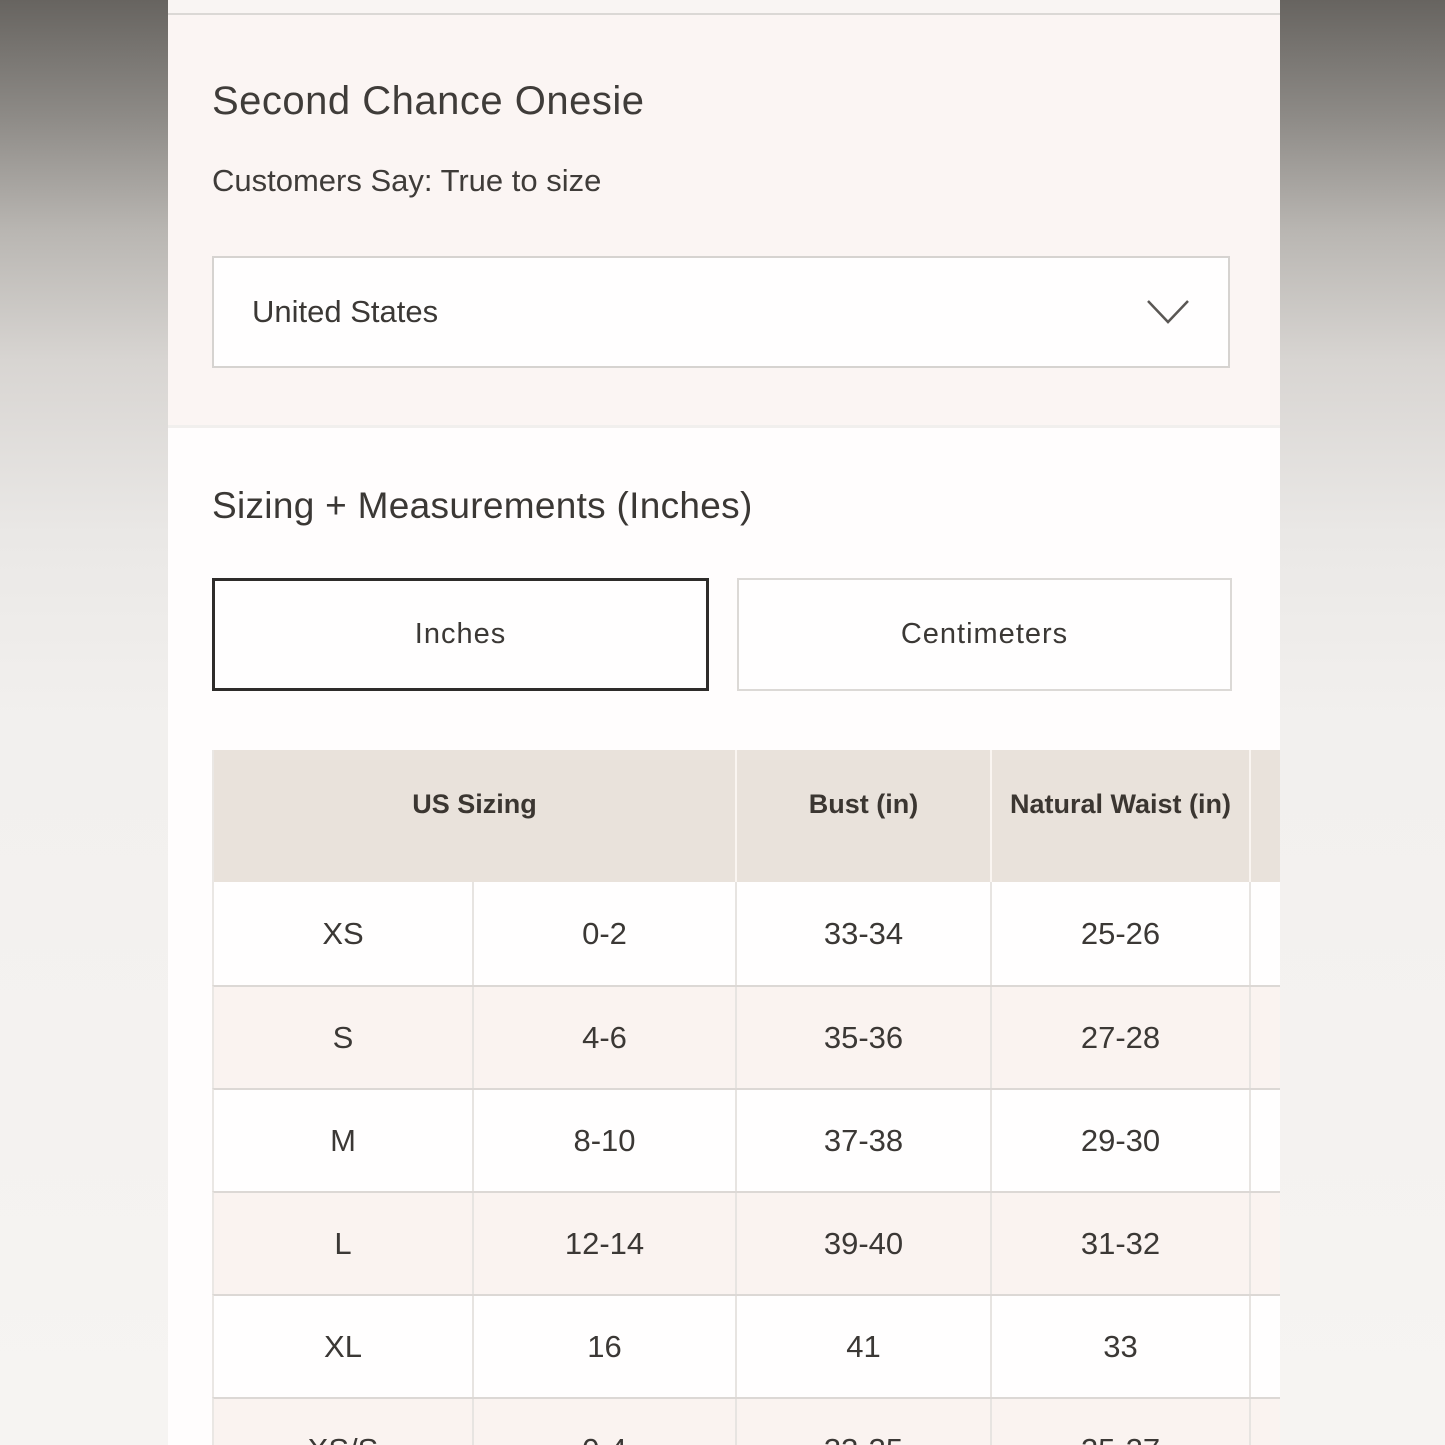 The height and width of the screenshot is (1445, 1445). What do you see at coordinates (343, 1243) in the screenshot?
I see `size-cell: L` at bounding box center [343, 1243].